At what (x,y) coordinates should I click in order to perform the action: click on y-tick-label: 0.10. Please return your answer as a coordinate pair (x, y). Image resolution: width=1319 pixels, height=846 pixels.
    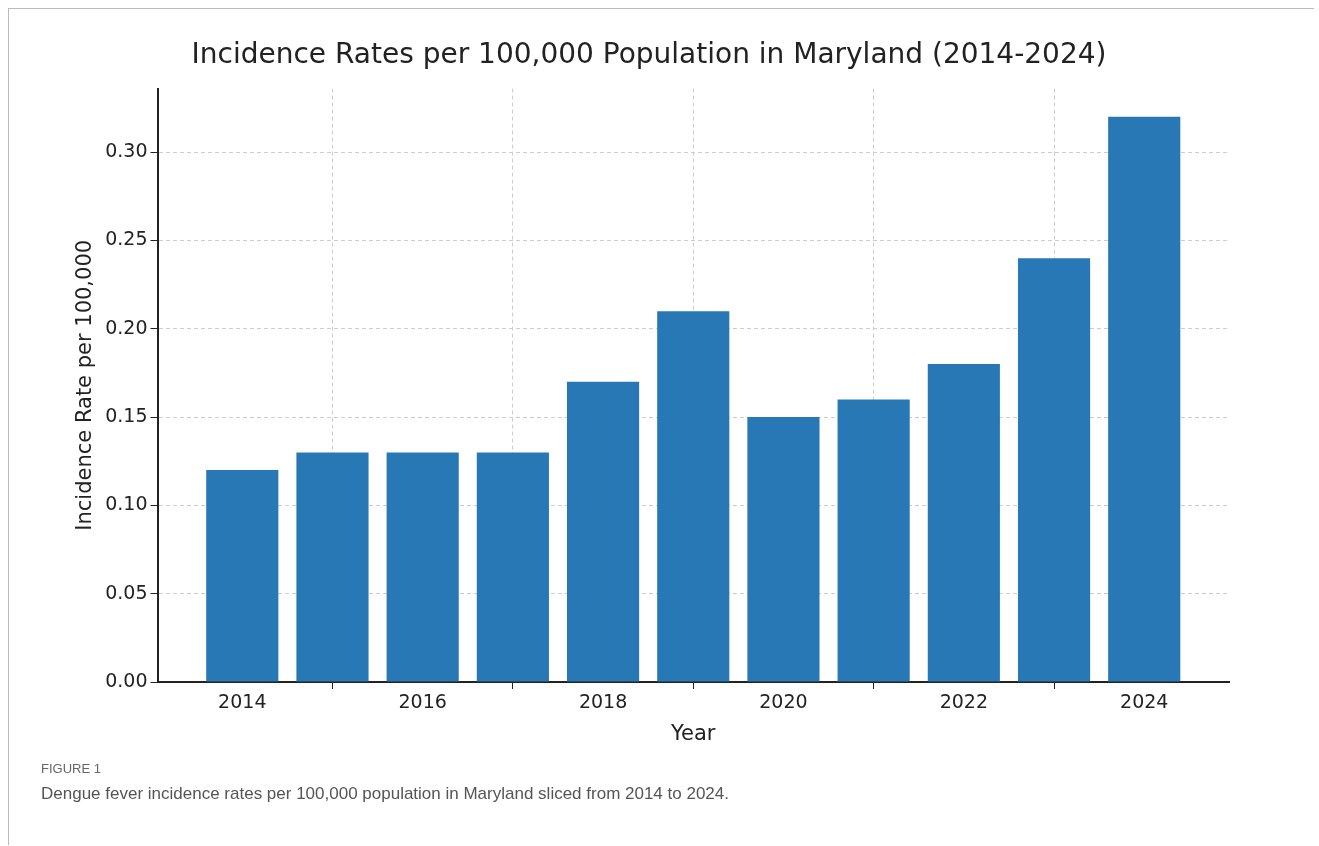
    Looking at the image, I should click on (126, 503).